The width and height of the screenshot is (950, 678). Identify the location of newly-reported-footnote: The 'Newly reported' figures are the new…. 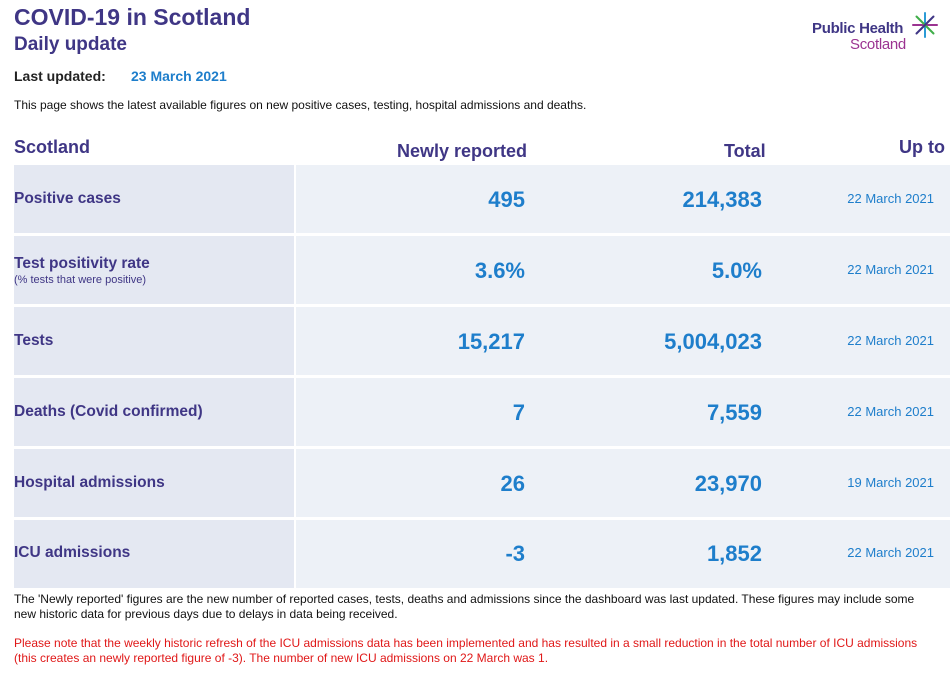
(464, 606).